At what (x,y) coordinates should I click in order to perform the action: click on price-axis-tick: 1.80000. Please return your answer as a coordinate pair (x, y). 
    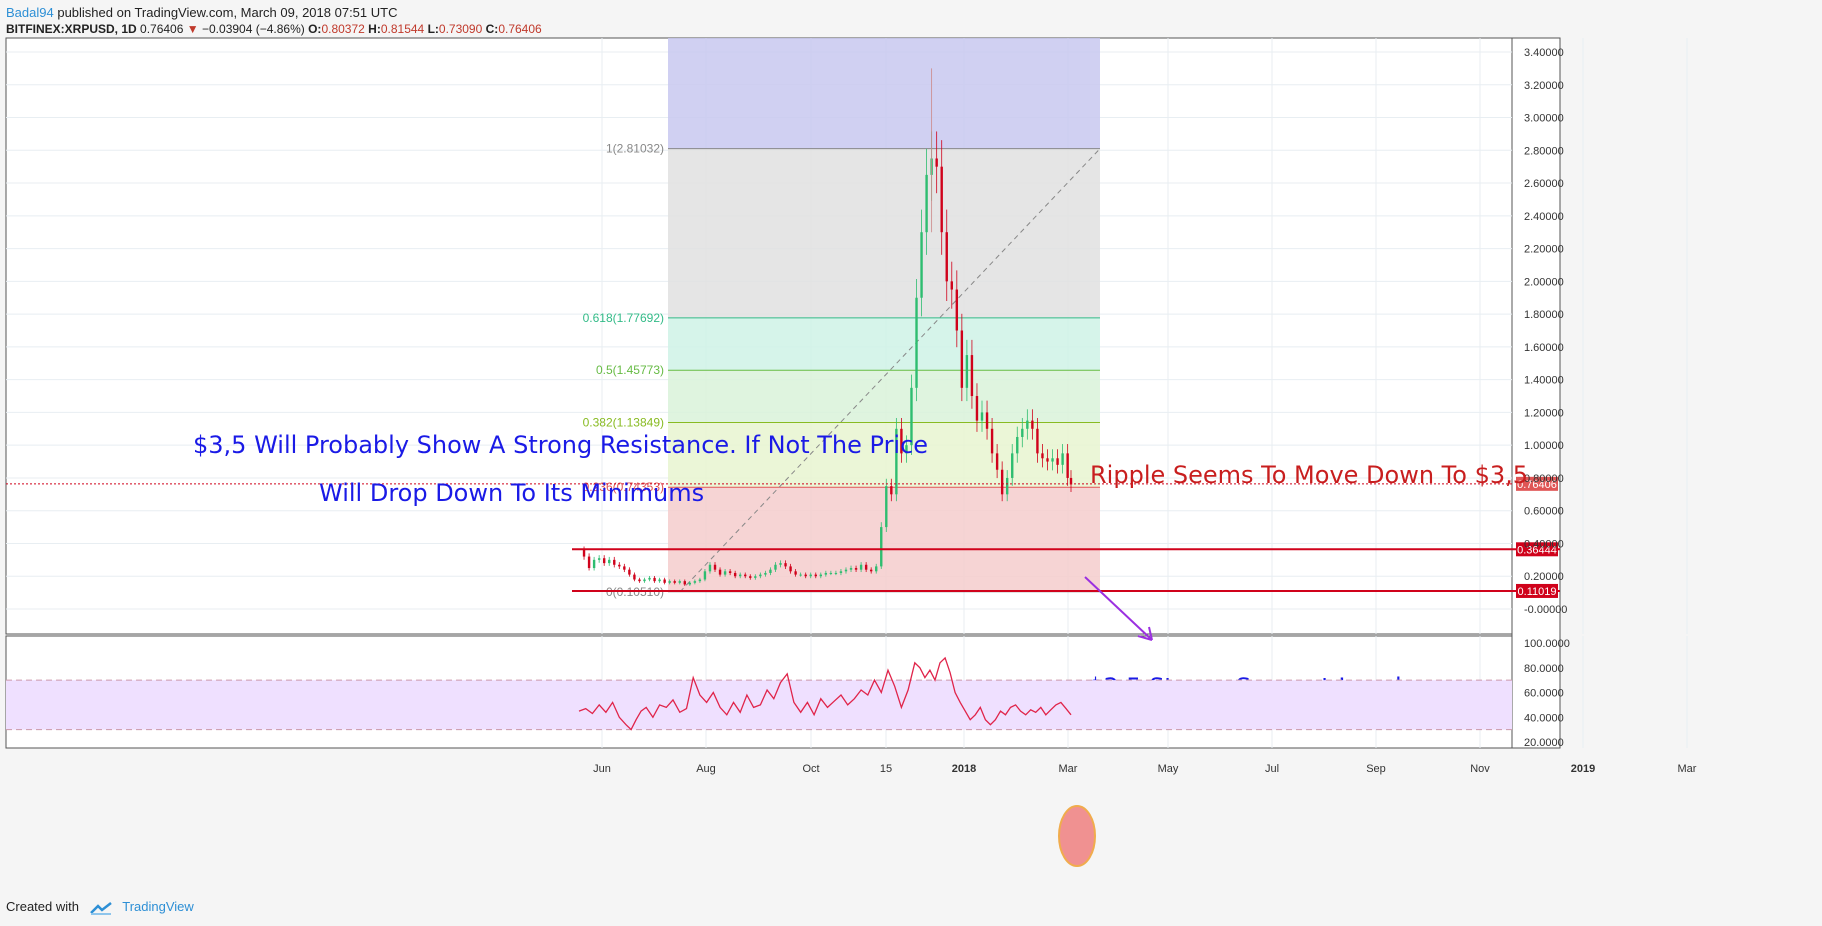
    Looking at the image, I should click on (1544, 315).